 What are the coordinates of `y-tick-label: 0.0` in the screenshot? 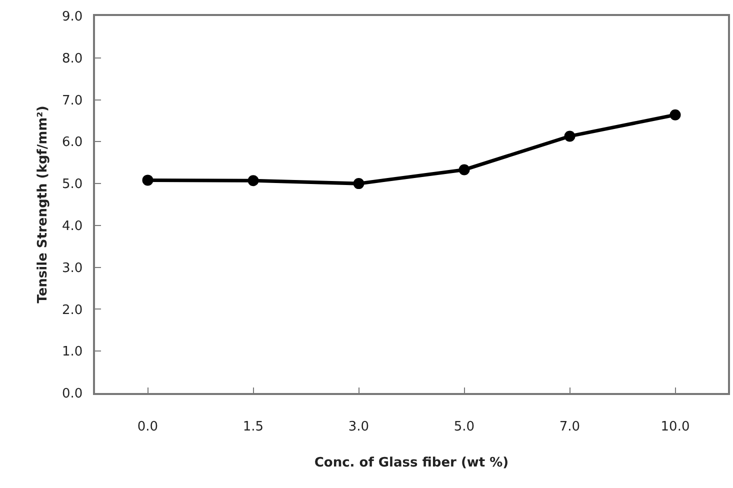 It's located at (72, 394).